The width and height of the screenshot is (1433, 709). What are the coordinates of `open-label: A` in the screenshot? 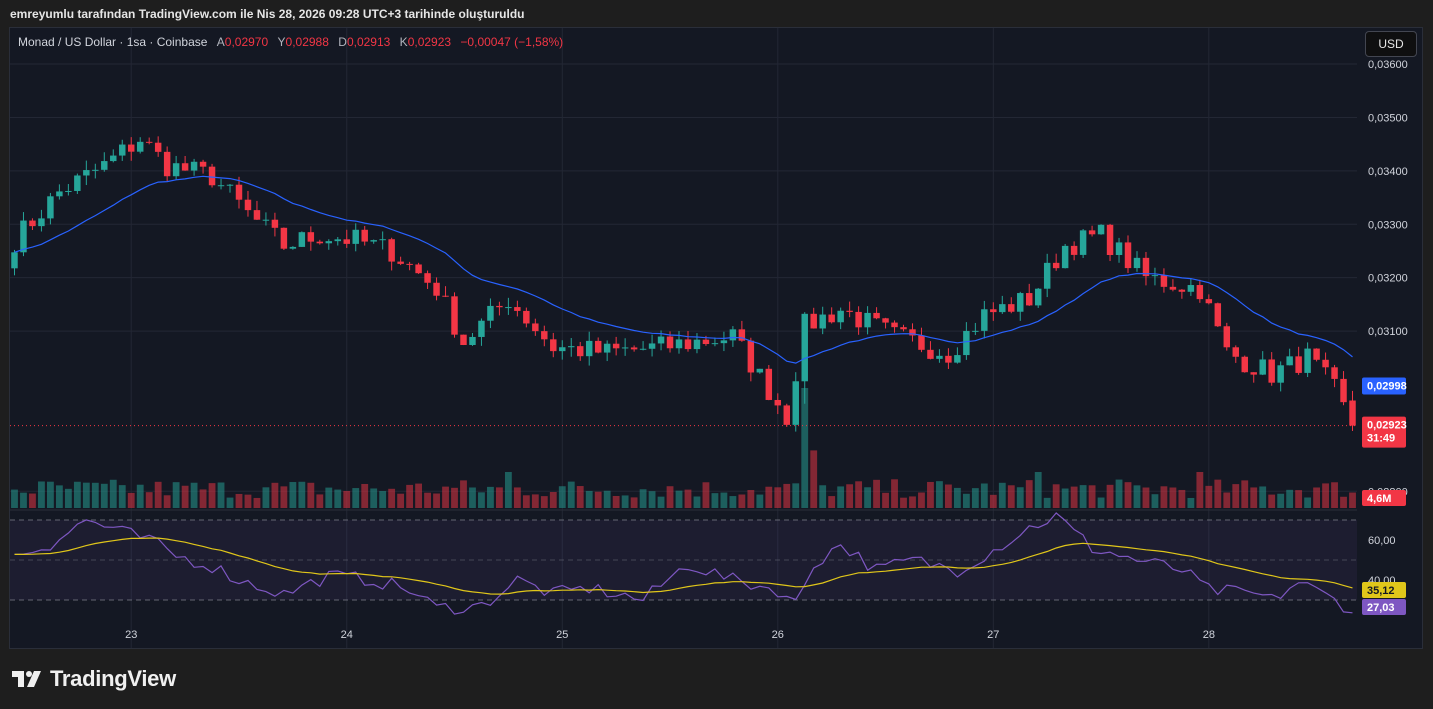 It's located at (220, 42).